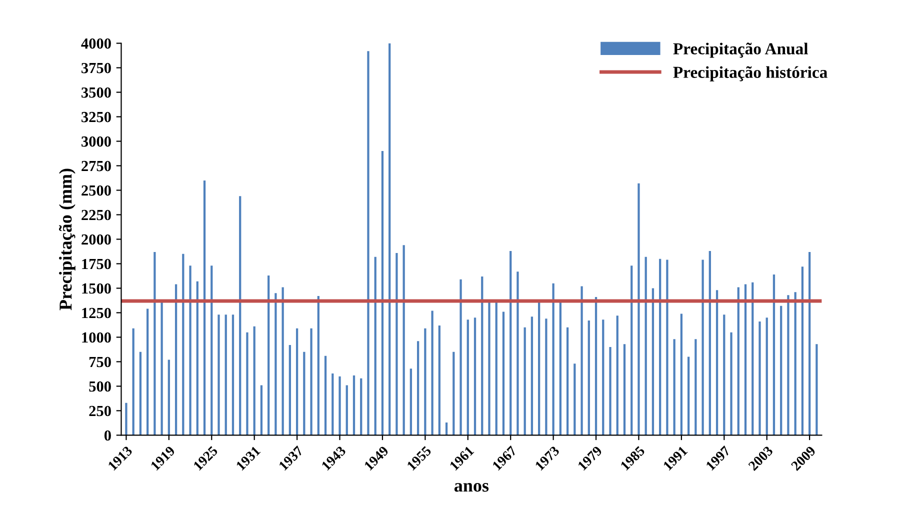 This screenshot has width=898, height=509. What do you see at coordinates (96, 166) in the screenshot?
I see `y-tick-label: 2750` at bounding box center [96, 166].